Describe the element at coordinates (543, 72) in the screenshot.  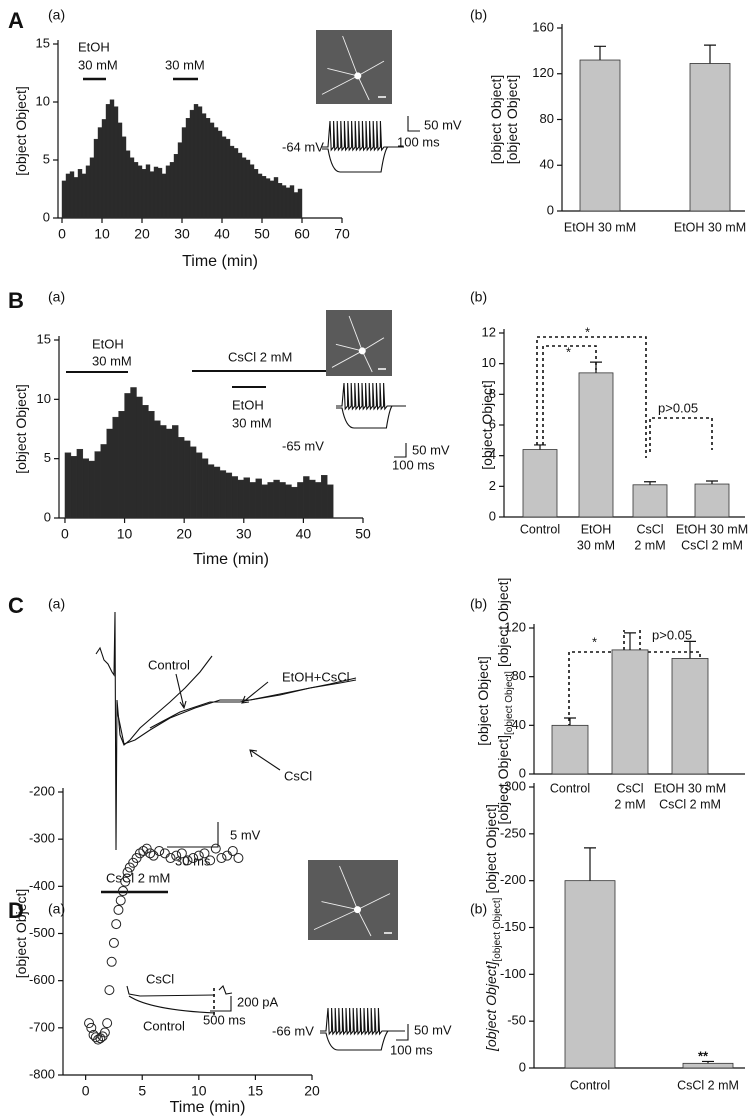
I see `y-tick-label: 120` at that location.